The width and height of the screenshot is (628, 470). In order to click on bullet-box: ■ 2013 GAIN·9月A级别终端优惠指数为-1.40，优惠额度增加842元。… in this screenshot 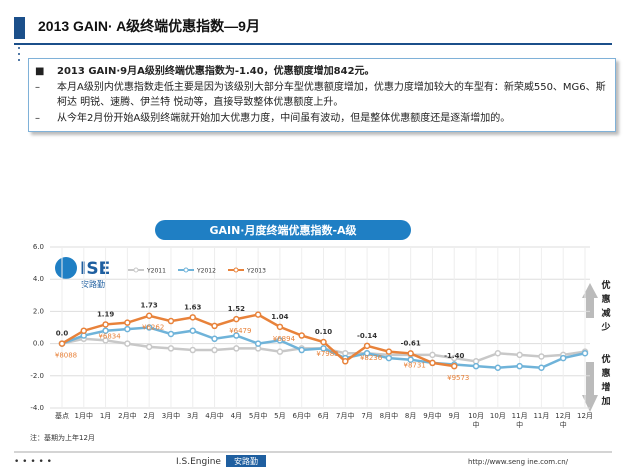, I will do `click(322, 95)`.